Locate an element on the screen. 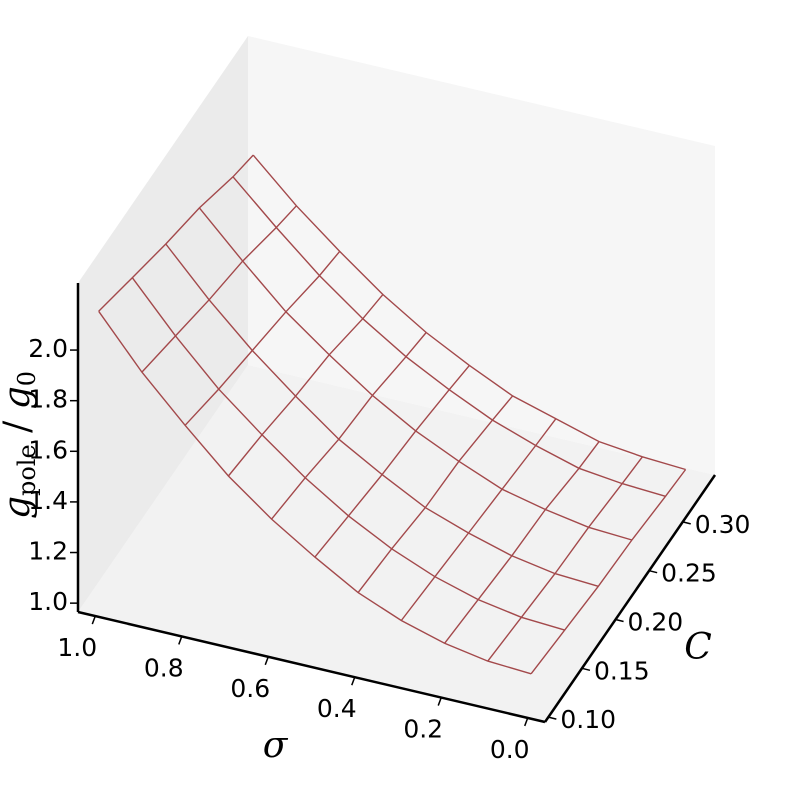  y-tick-label: 0.25 is located at coordinates (689, 573).